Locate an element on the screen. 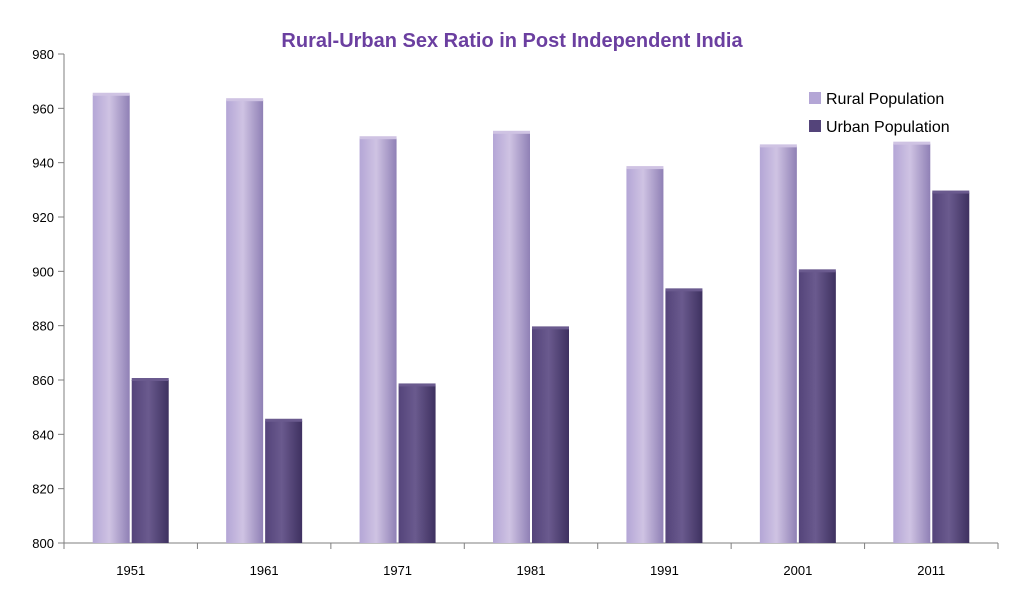  y-tick-label: 960 is located at coordinates (43, 108).